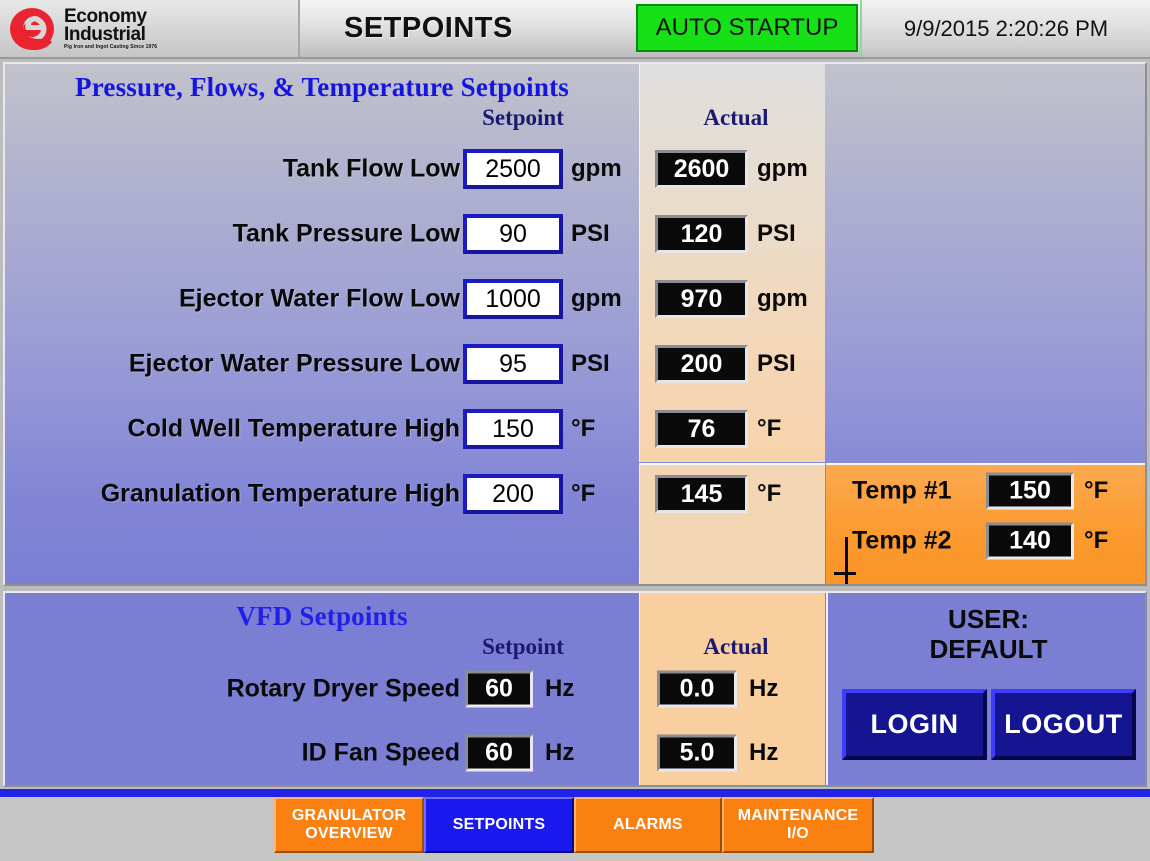 The image size is (1150, 861). What do you see at coordinates (34, 29) in the screenshot?
I see `economy-e-logo-icon` at bounding box center [34, 29].